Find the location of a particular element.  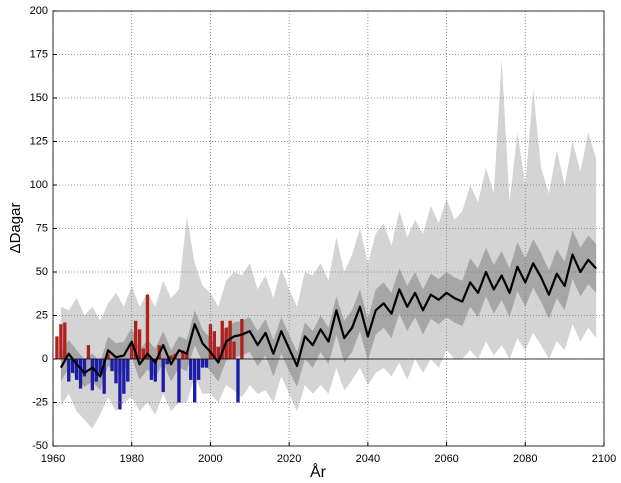

y-tick-label: 125 is located at coordinates (39, 141).